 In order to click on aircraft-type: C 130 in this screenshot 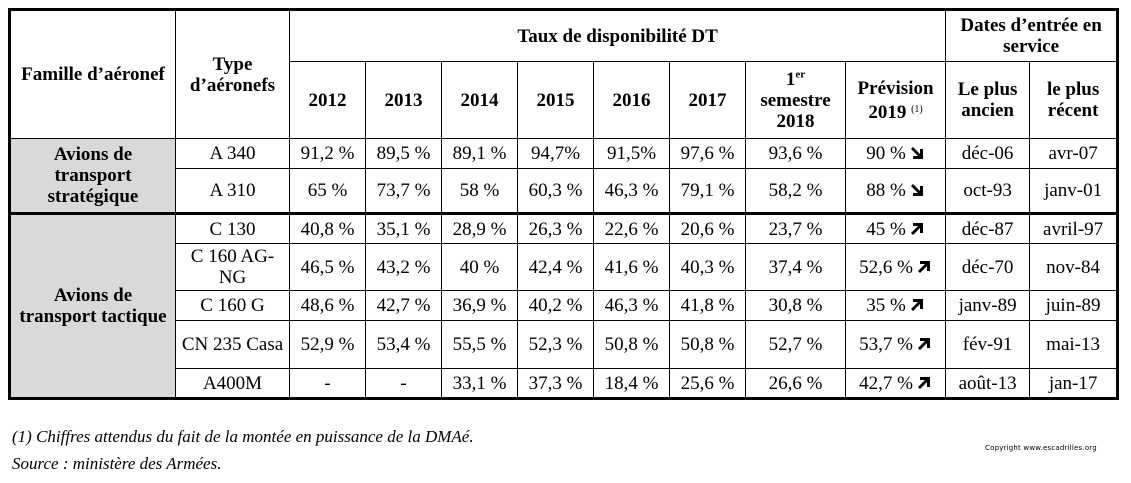, I will do `click(232, 228)`.